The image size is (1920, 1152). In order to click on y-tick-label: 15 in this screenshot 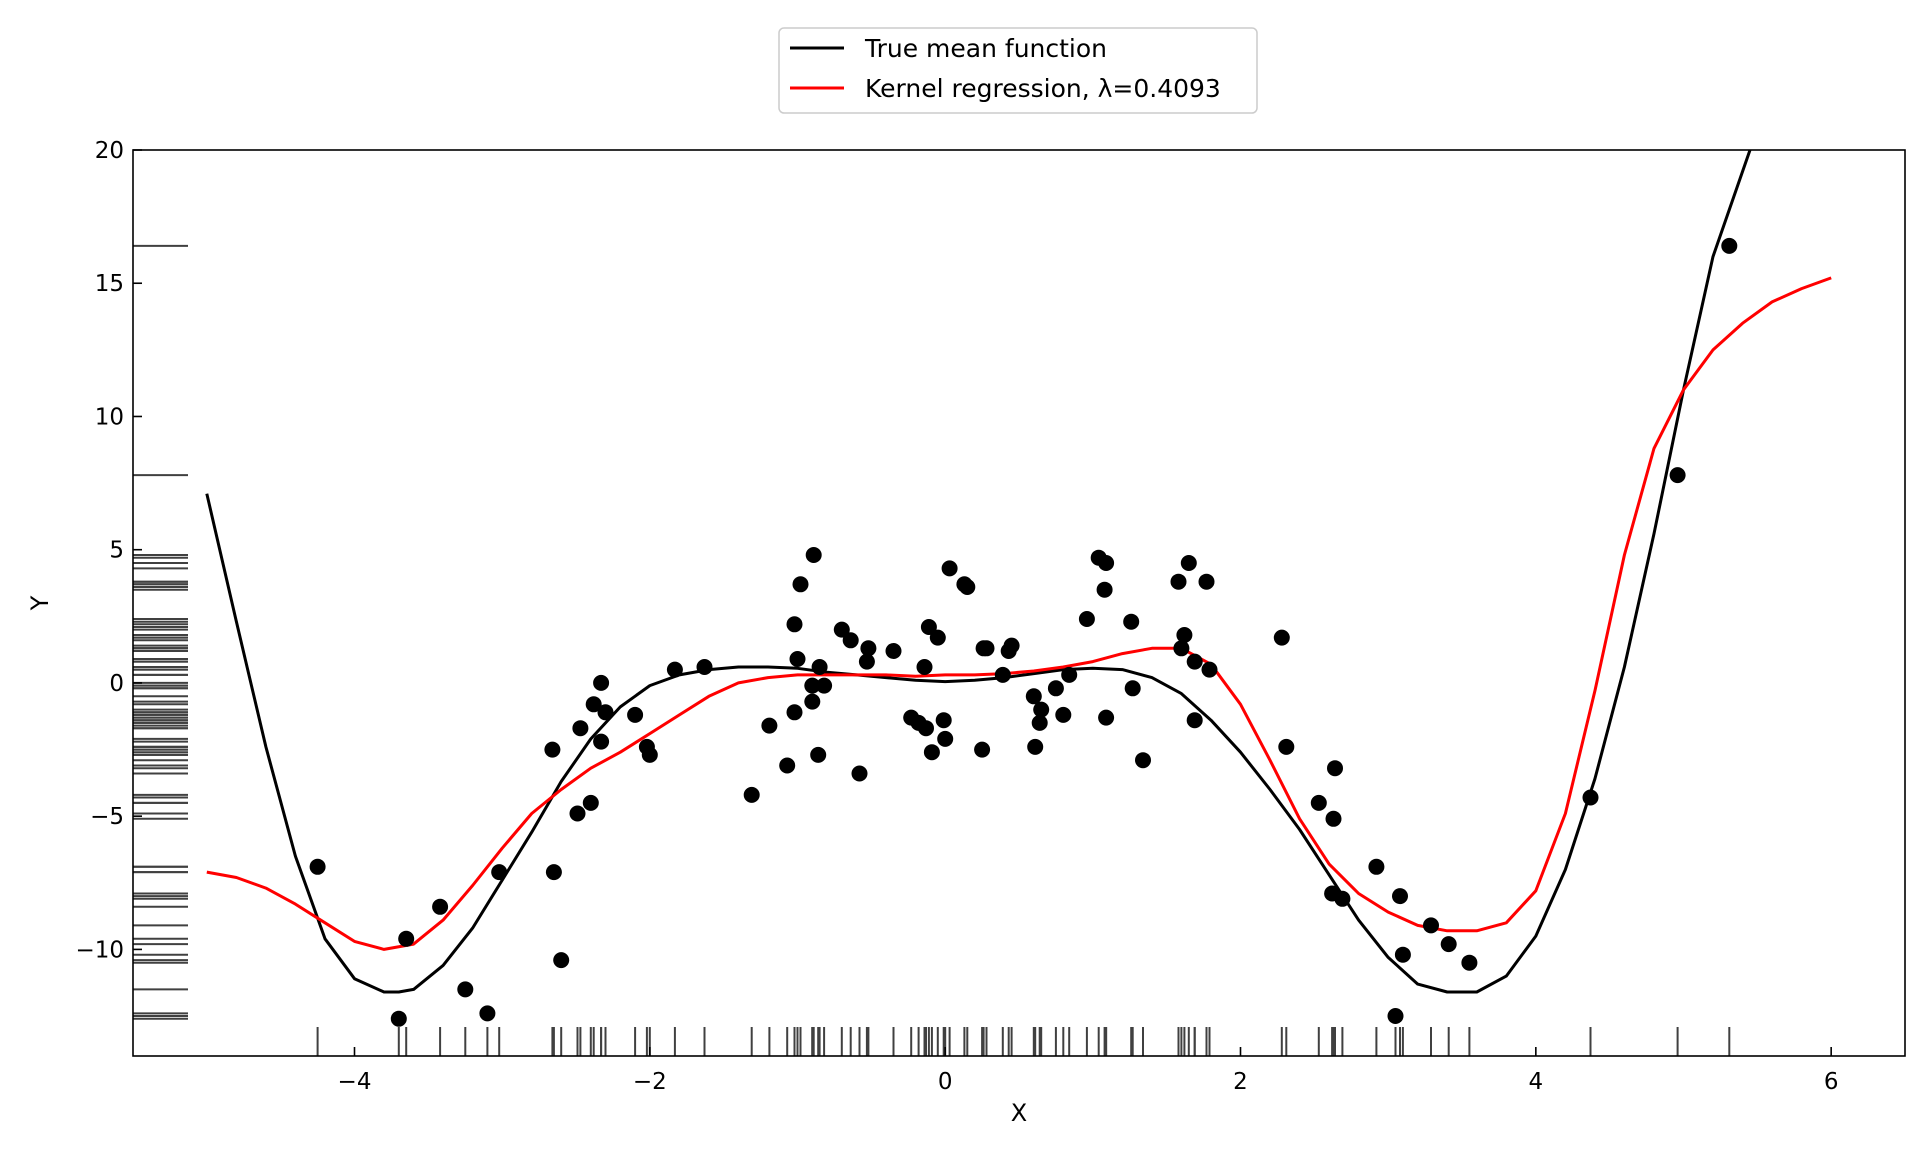, I will do `click(109, 284)`.